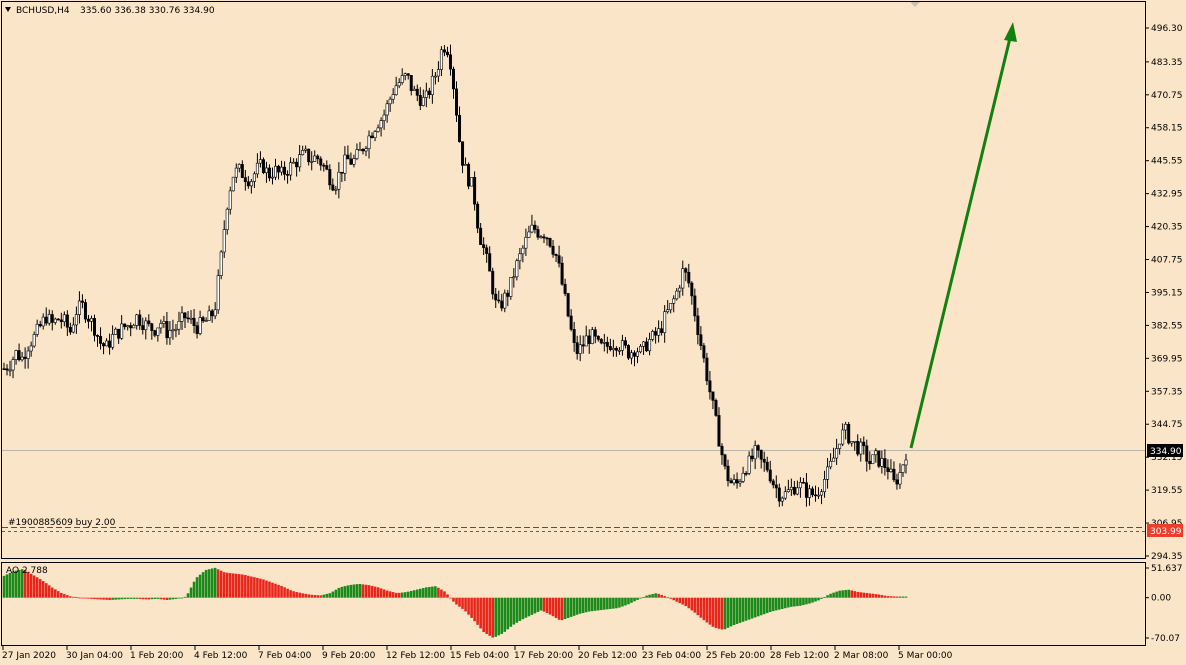 The width and height of the screenshot is (1186, 665). Describe the element at coordinates (1165, 450) in the screenshot. I see `current-price-tag` at that location.